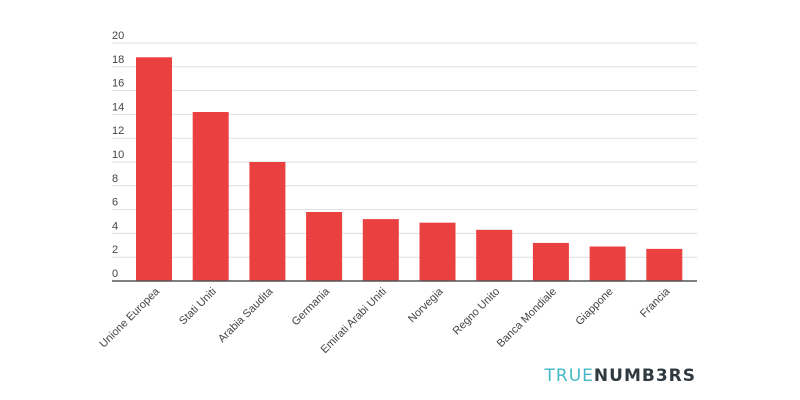  Describe the element at coordinates (527, 318) in the screenshot. I see `x-category-label: Banca Mondiale` at that location.